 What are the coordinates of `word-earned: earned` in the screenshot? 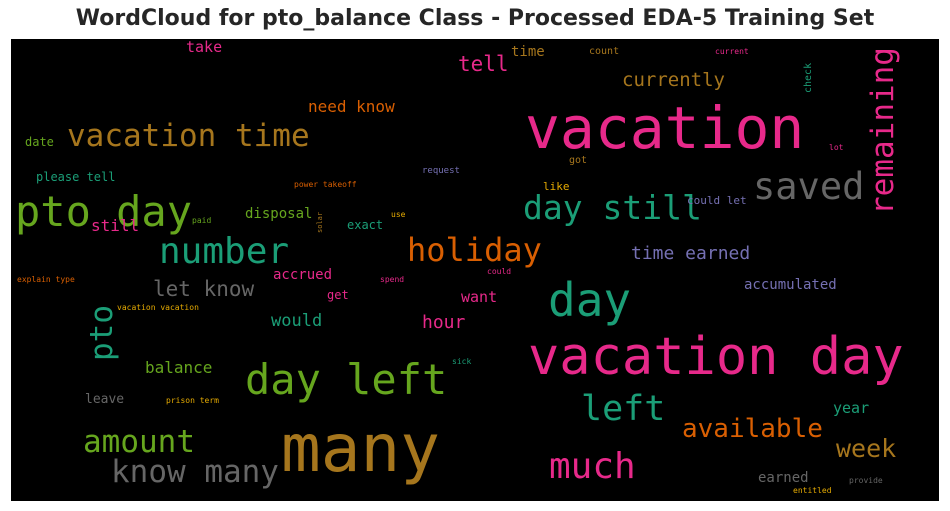 It's located at (783, 478).